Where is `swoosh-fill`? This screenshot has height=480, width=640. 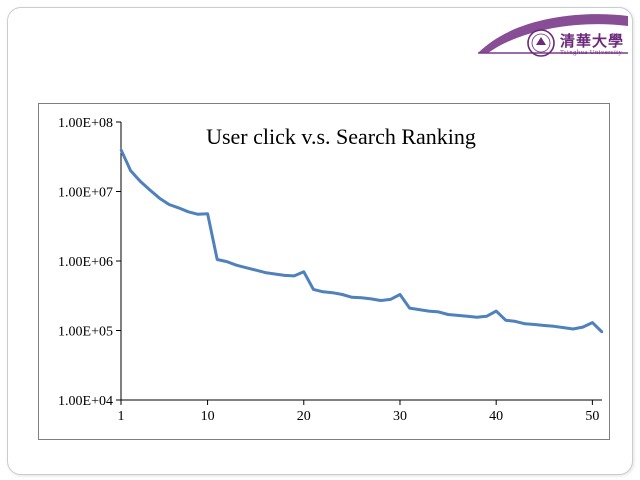
swoosh-fill is located at coordinates (553, 33).